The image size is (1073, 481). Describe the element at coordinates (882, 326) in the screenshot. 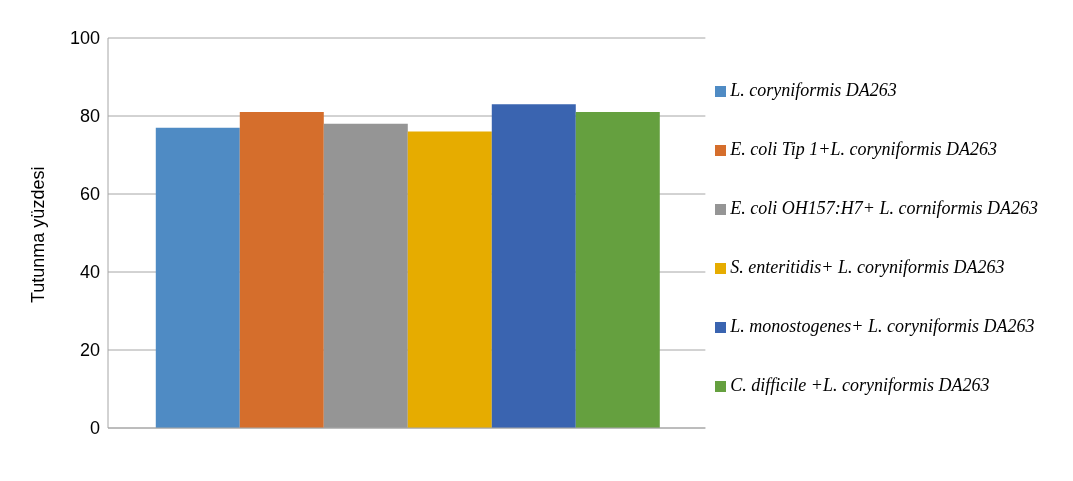

I see `legend-label: L. monostogenes+ L. coryniformis DA263` at that location.